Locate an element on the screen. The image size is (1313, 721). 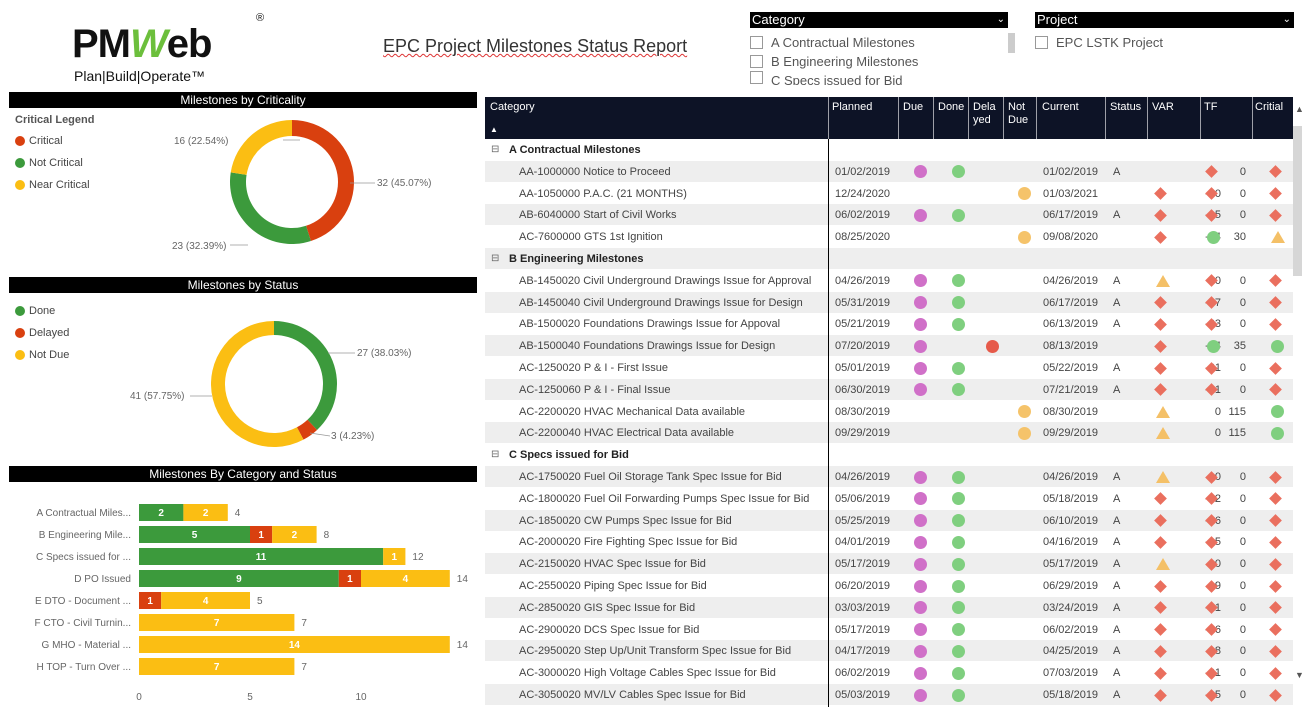
current-date: 05/17/2019 is located at coordinates (1071, 564).